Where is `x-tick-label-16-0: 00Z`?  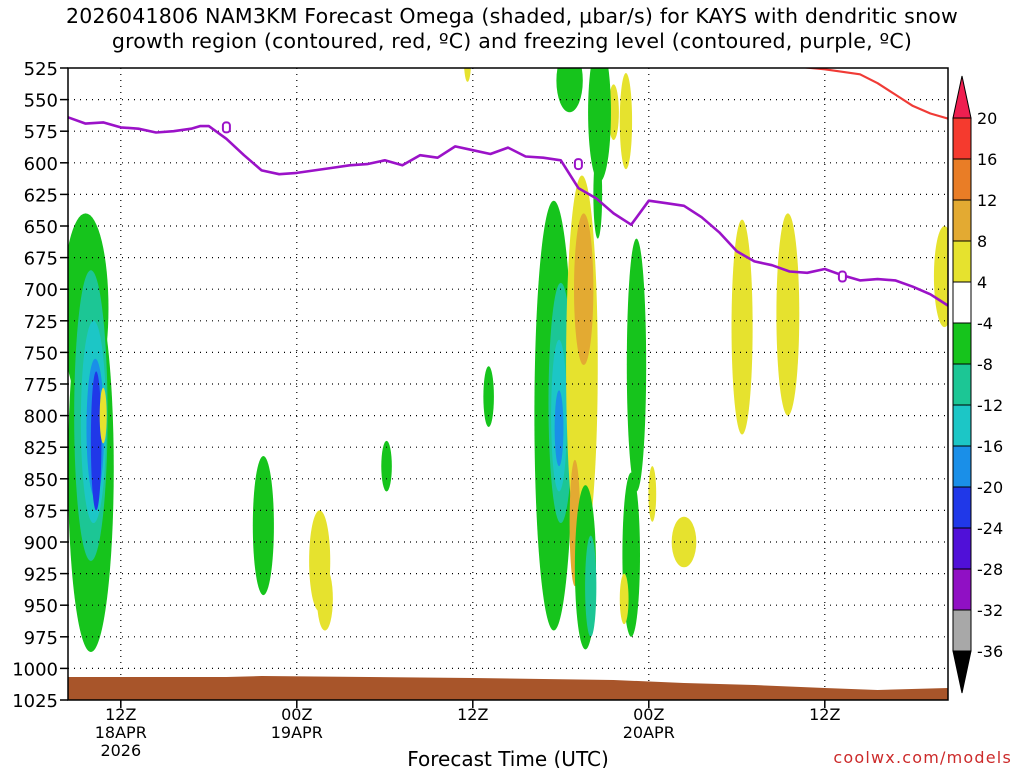 x-tick-label-16-0: 00Z is located at coordinates (296, 714).